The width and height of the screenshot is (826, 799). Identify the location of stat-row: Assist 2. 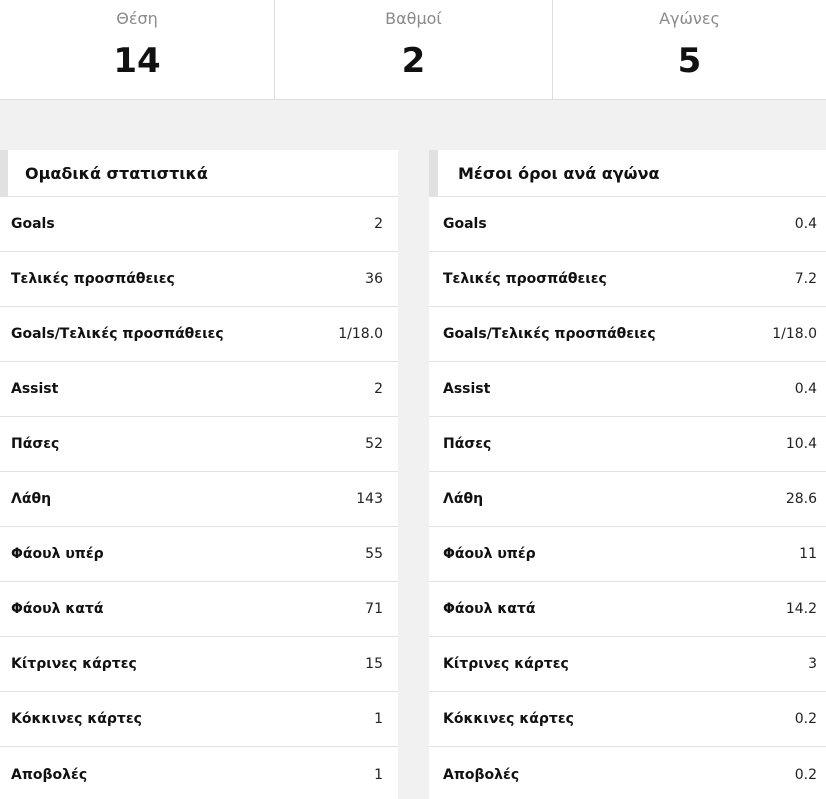
(199, 389).